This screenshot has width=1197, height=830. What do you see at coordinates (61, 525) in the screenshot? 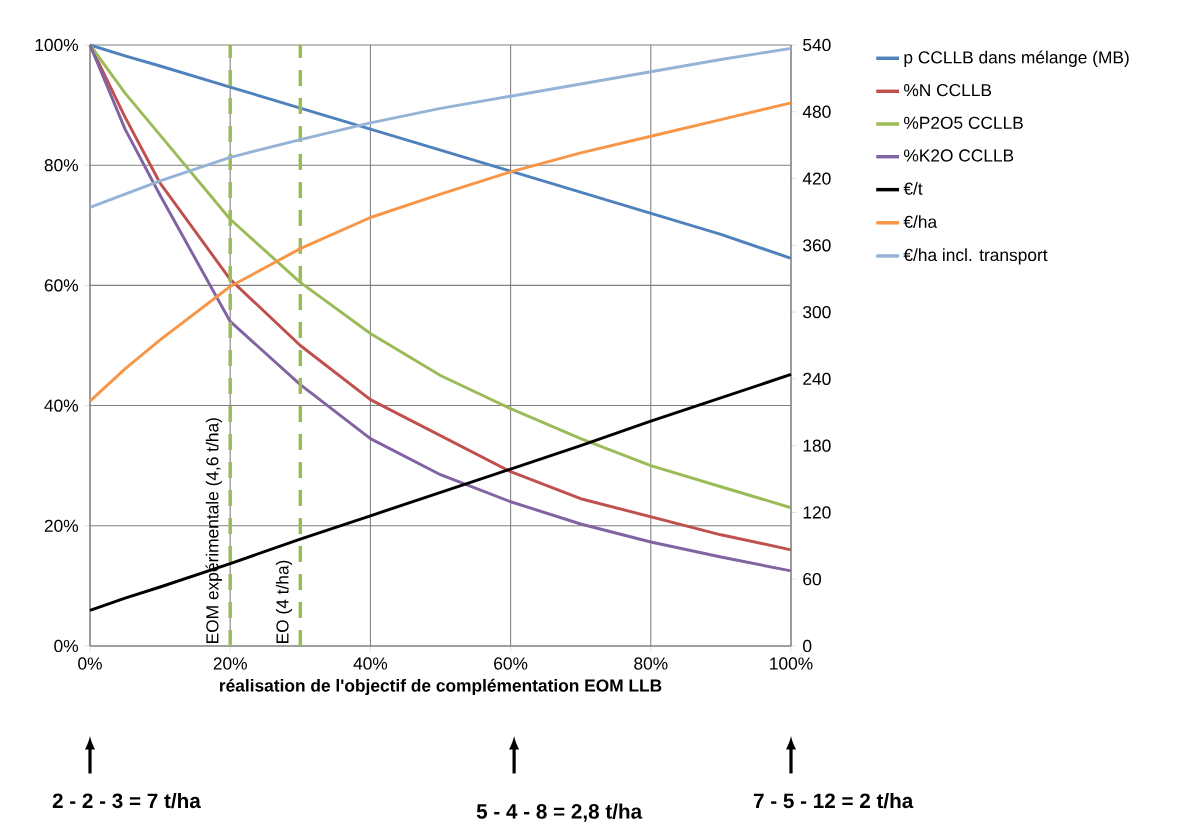
I see `y-tick-label: 20%` at bounding box center [61, 525].